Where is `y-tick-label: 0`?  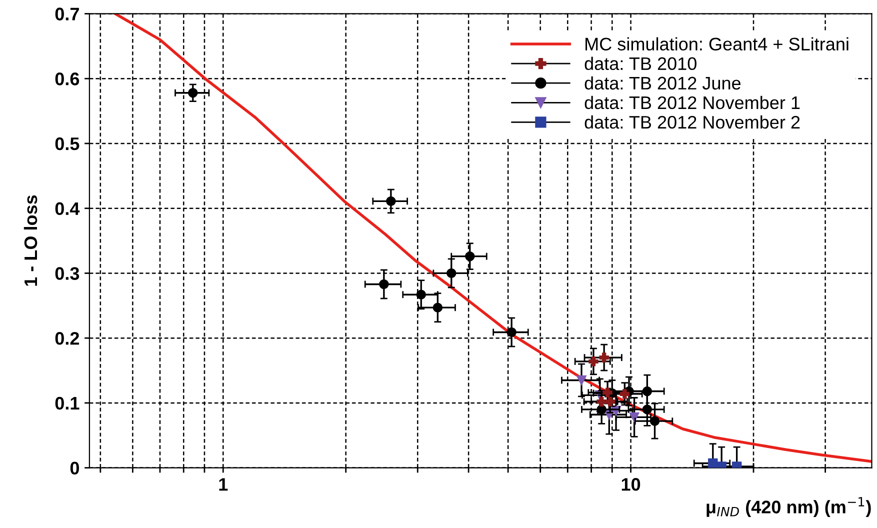 y-tick-label: 0 is located at coordinates (74, 468).